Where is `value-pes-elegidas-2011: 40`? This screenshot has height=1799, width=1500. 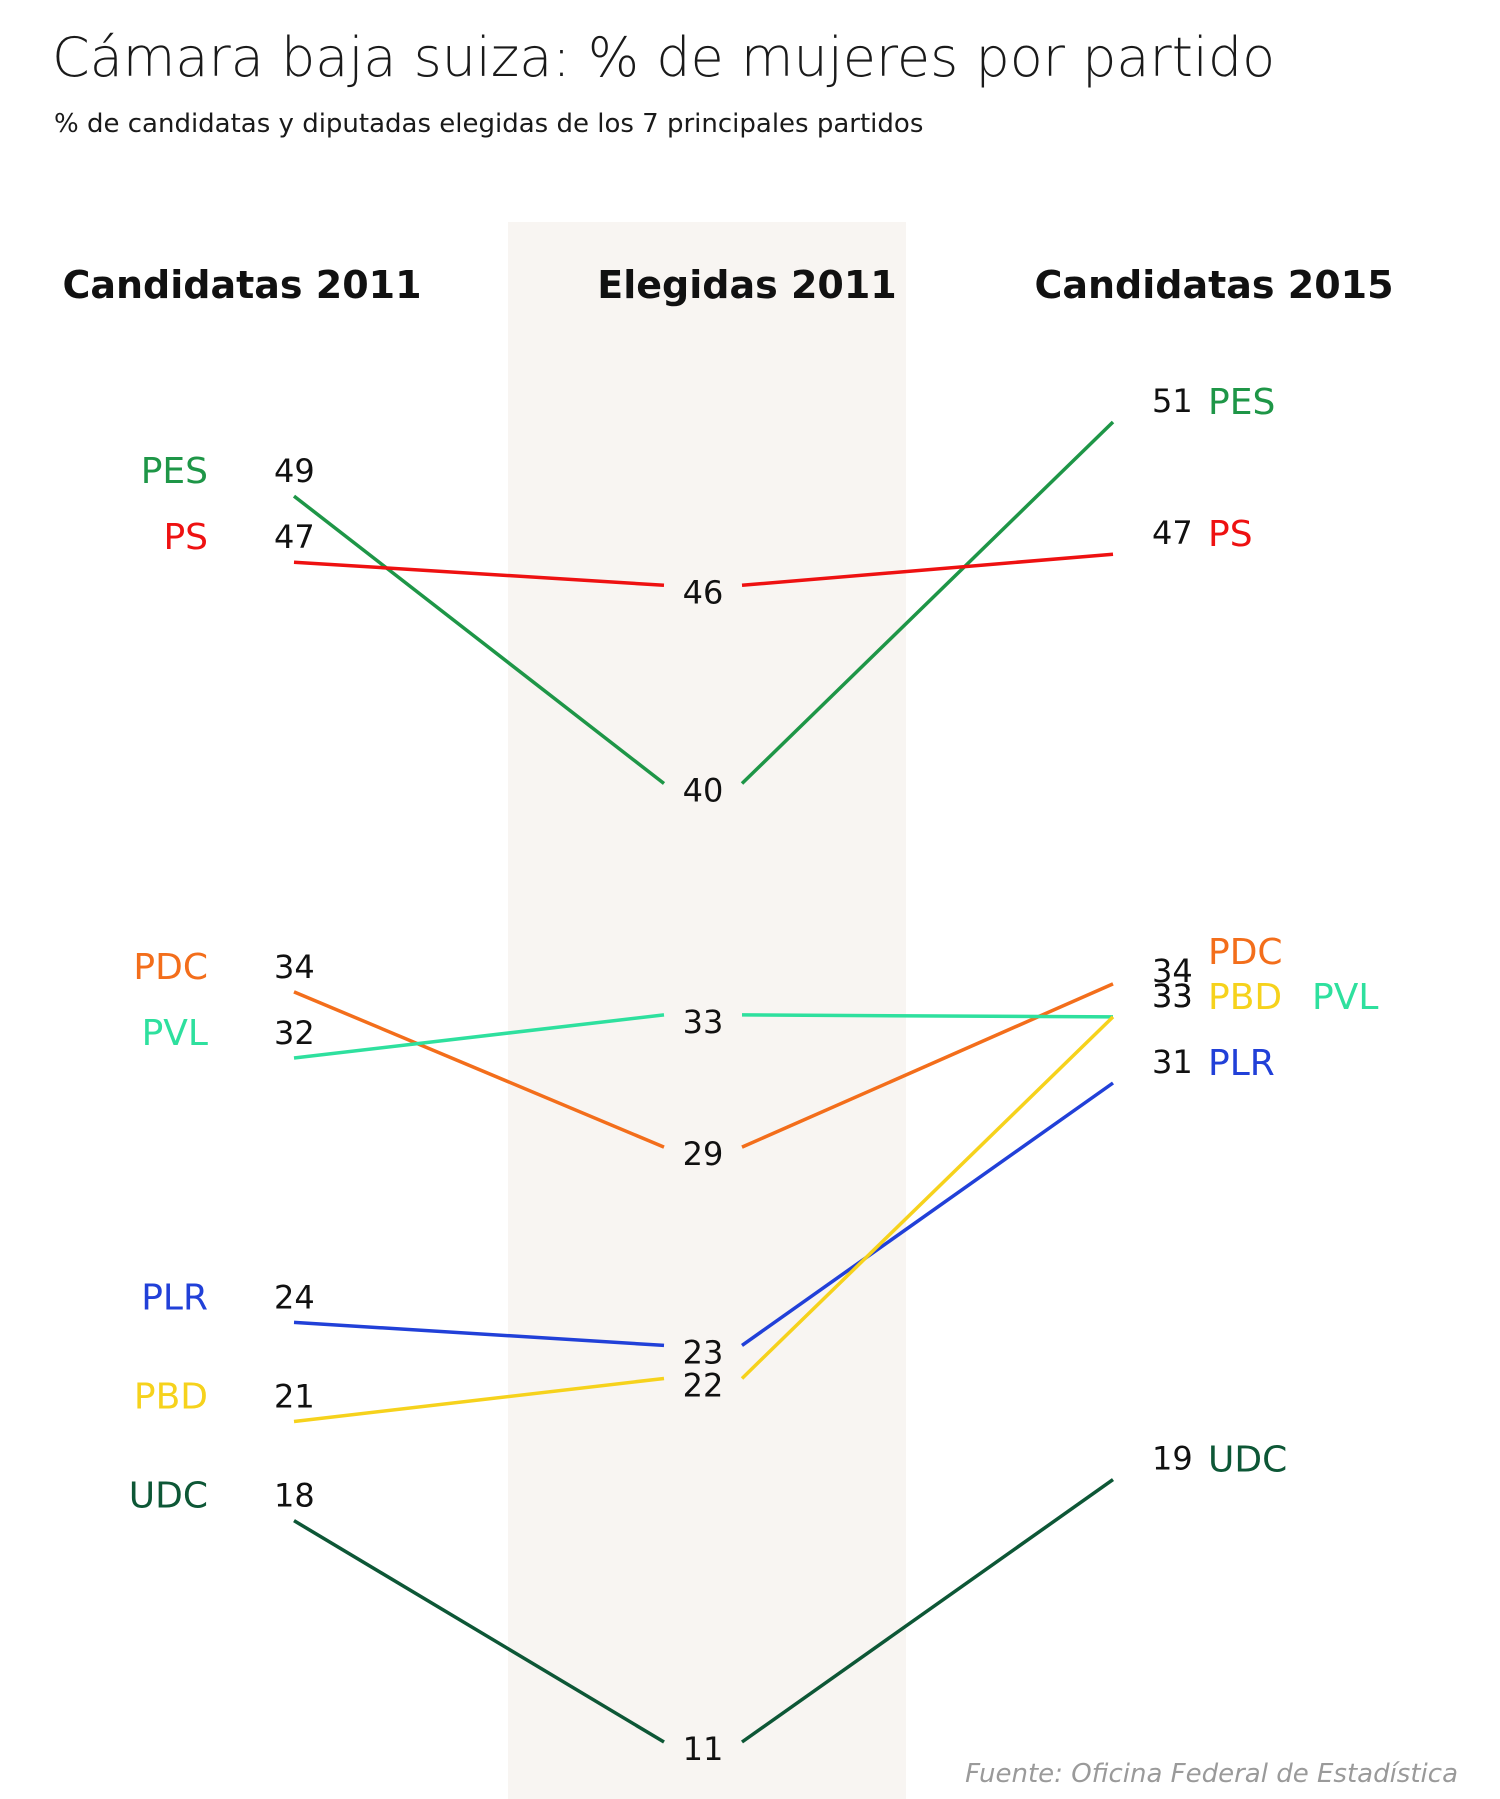
value-pes-elegidas-2011: 40 is located at coordinates (703, 791).